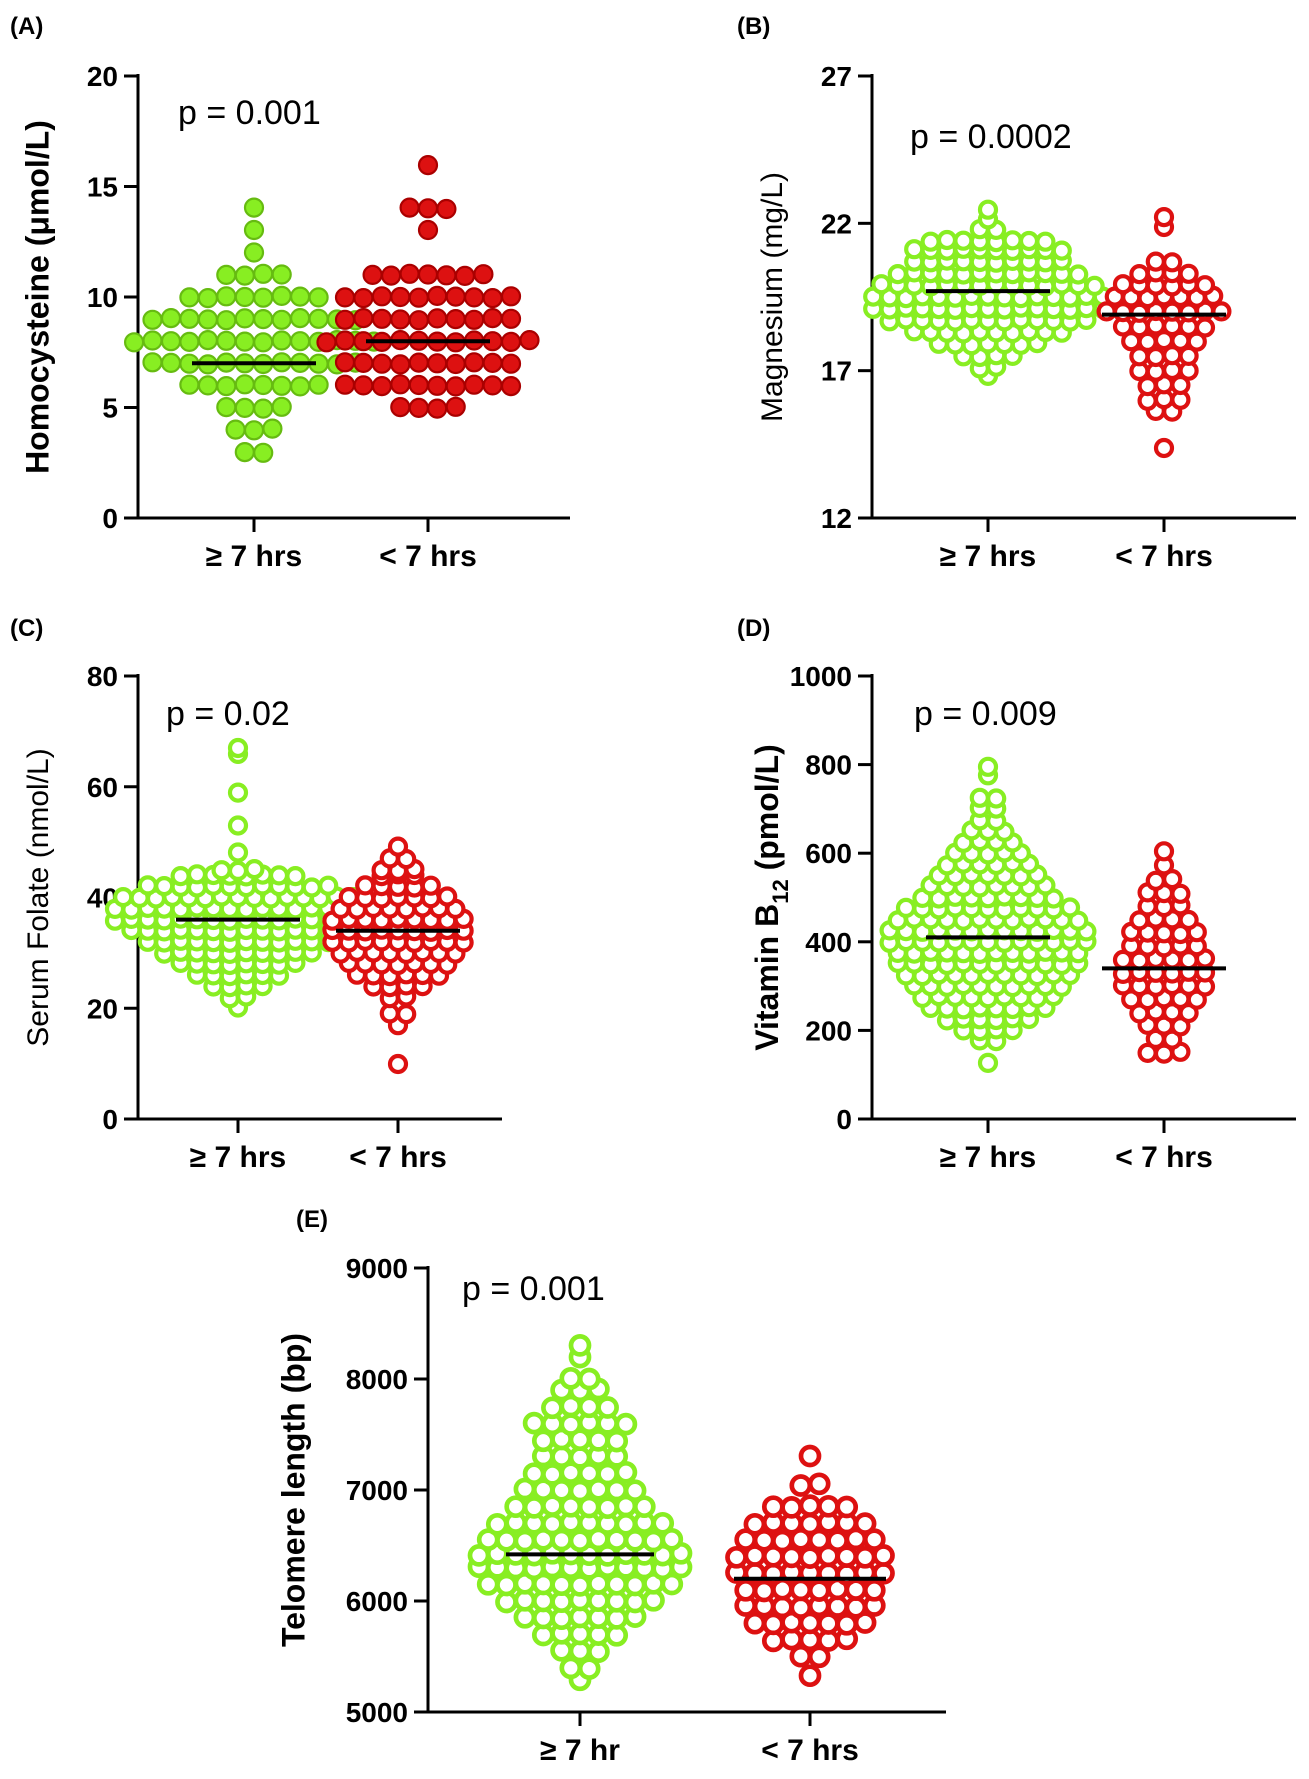  I want to click on series-long-sleep, so click(988, 915).